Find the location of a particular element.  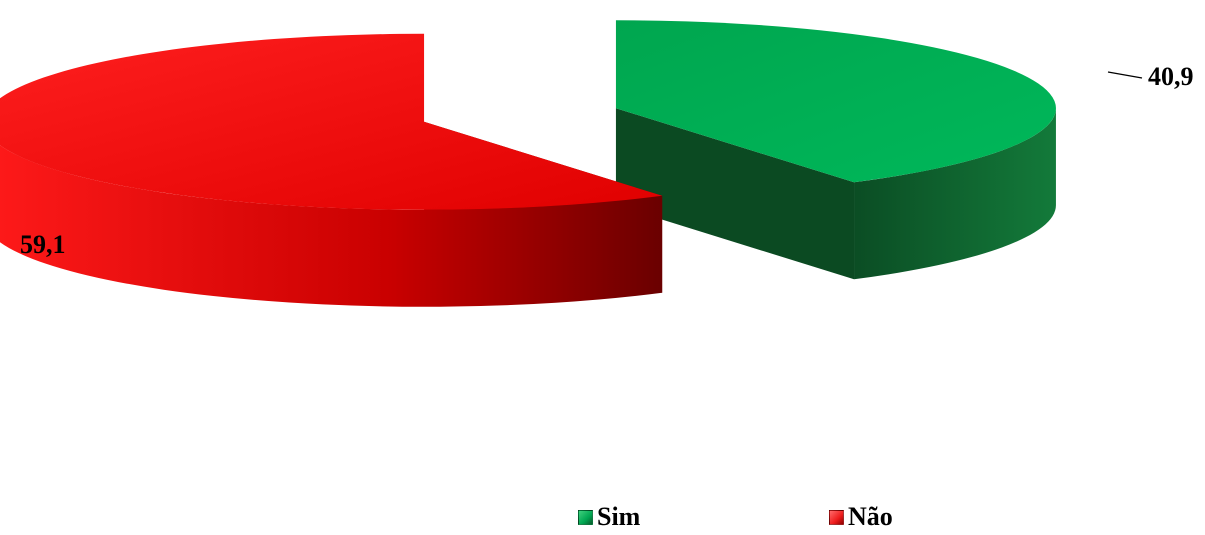

pie-slice-sim-wall-end is located at coordinates (735, 194).